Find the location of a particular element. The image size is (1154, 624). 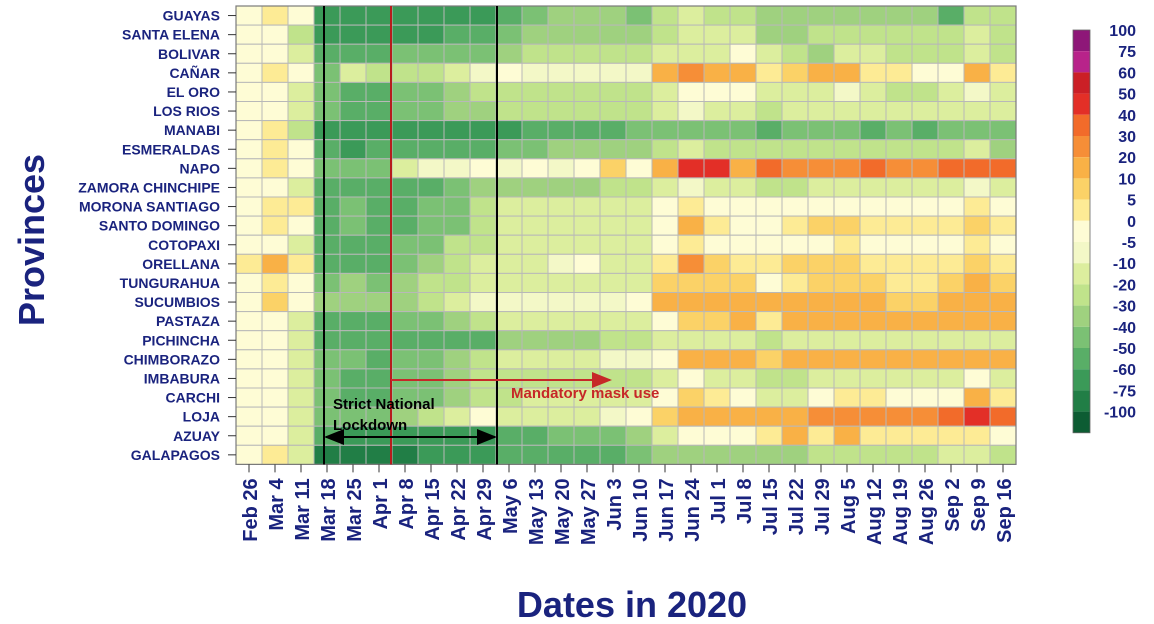

date-label: Jun 10 is located at coordinates (641, 509).